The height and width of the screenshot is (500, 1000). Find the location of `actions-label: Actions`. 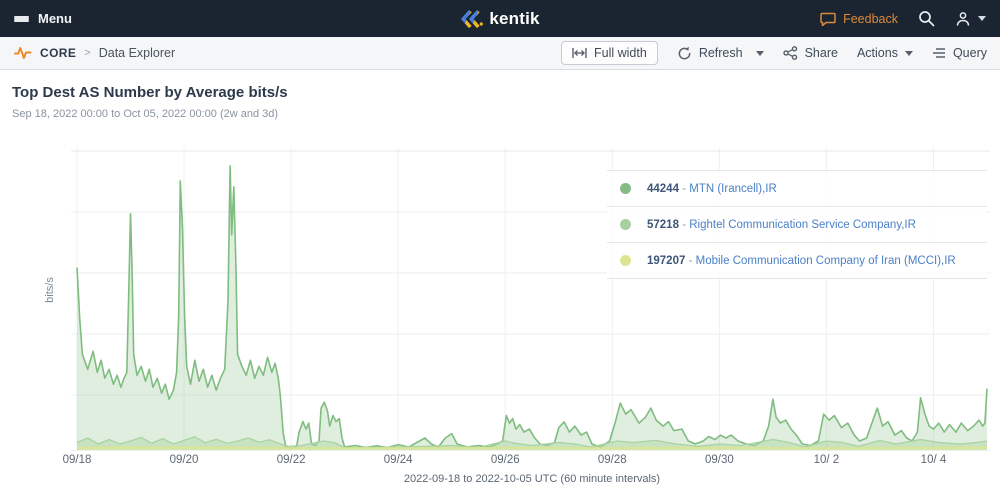

actions-label: Actions is located at coordinates (877, 53).